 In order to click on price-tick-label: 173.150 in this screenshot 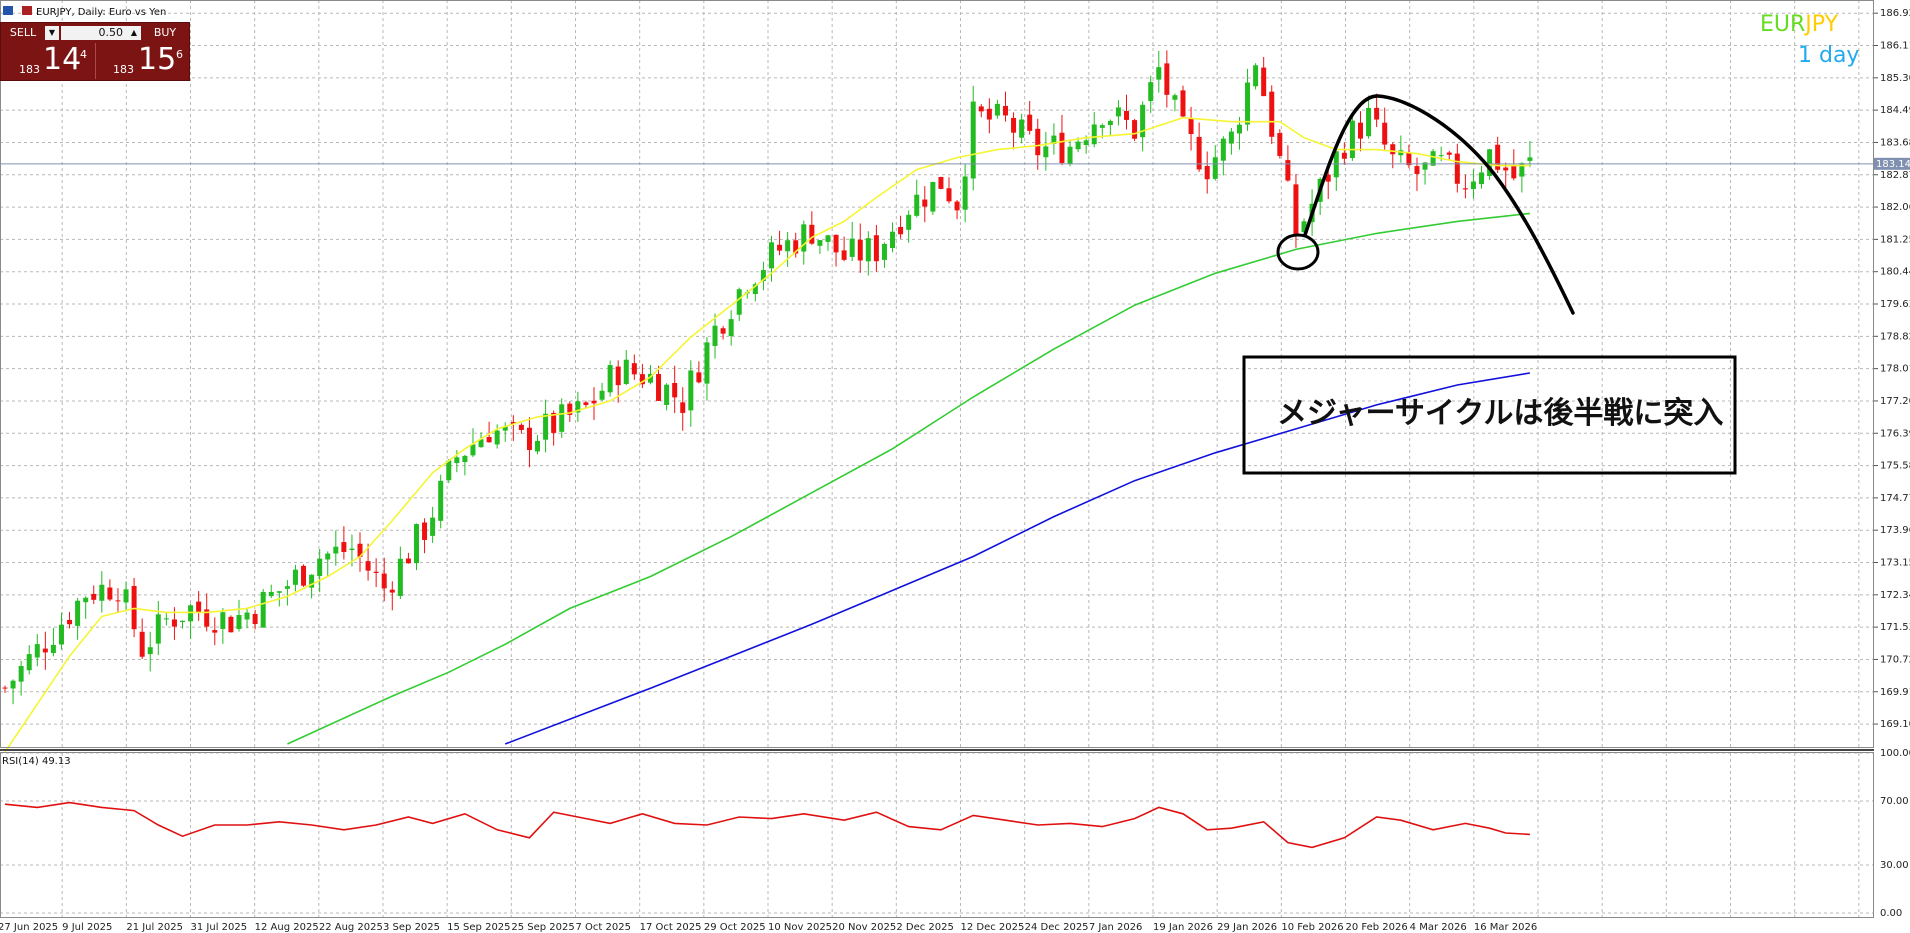, I will do `click(1895, 563)`.